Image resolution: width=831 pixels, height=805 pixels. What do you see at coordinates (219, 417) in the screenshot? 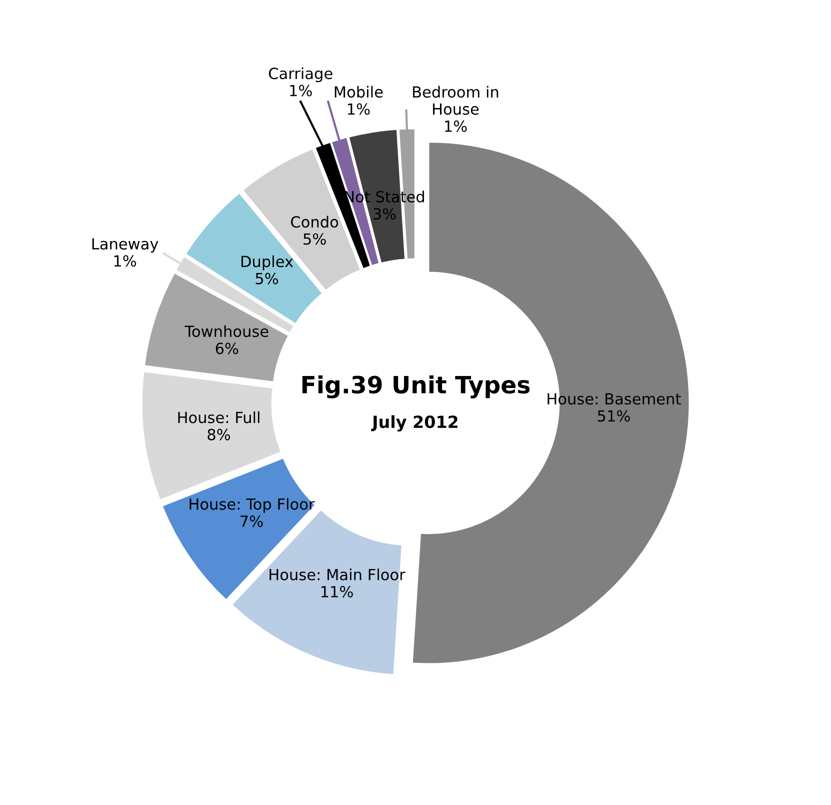
I see `slice-label: House: Full` at bounding box center [219, 417].